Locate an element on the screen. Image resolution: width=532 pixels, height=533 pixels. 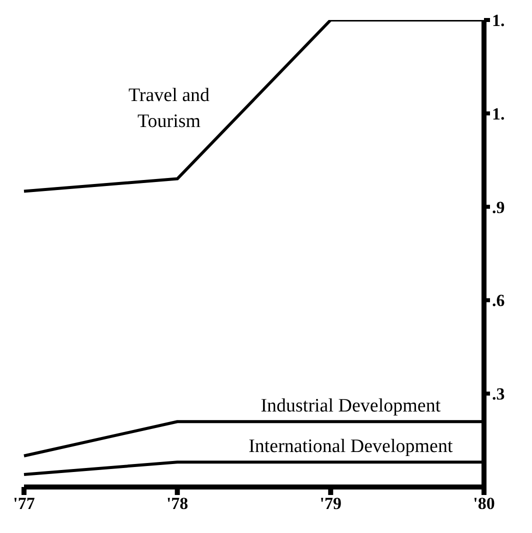
y-tick-label: .9 is located at coordinates (498, 207).